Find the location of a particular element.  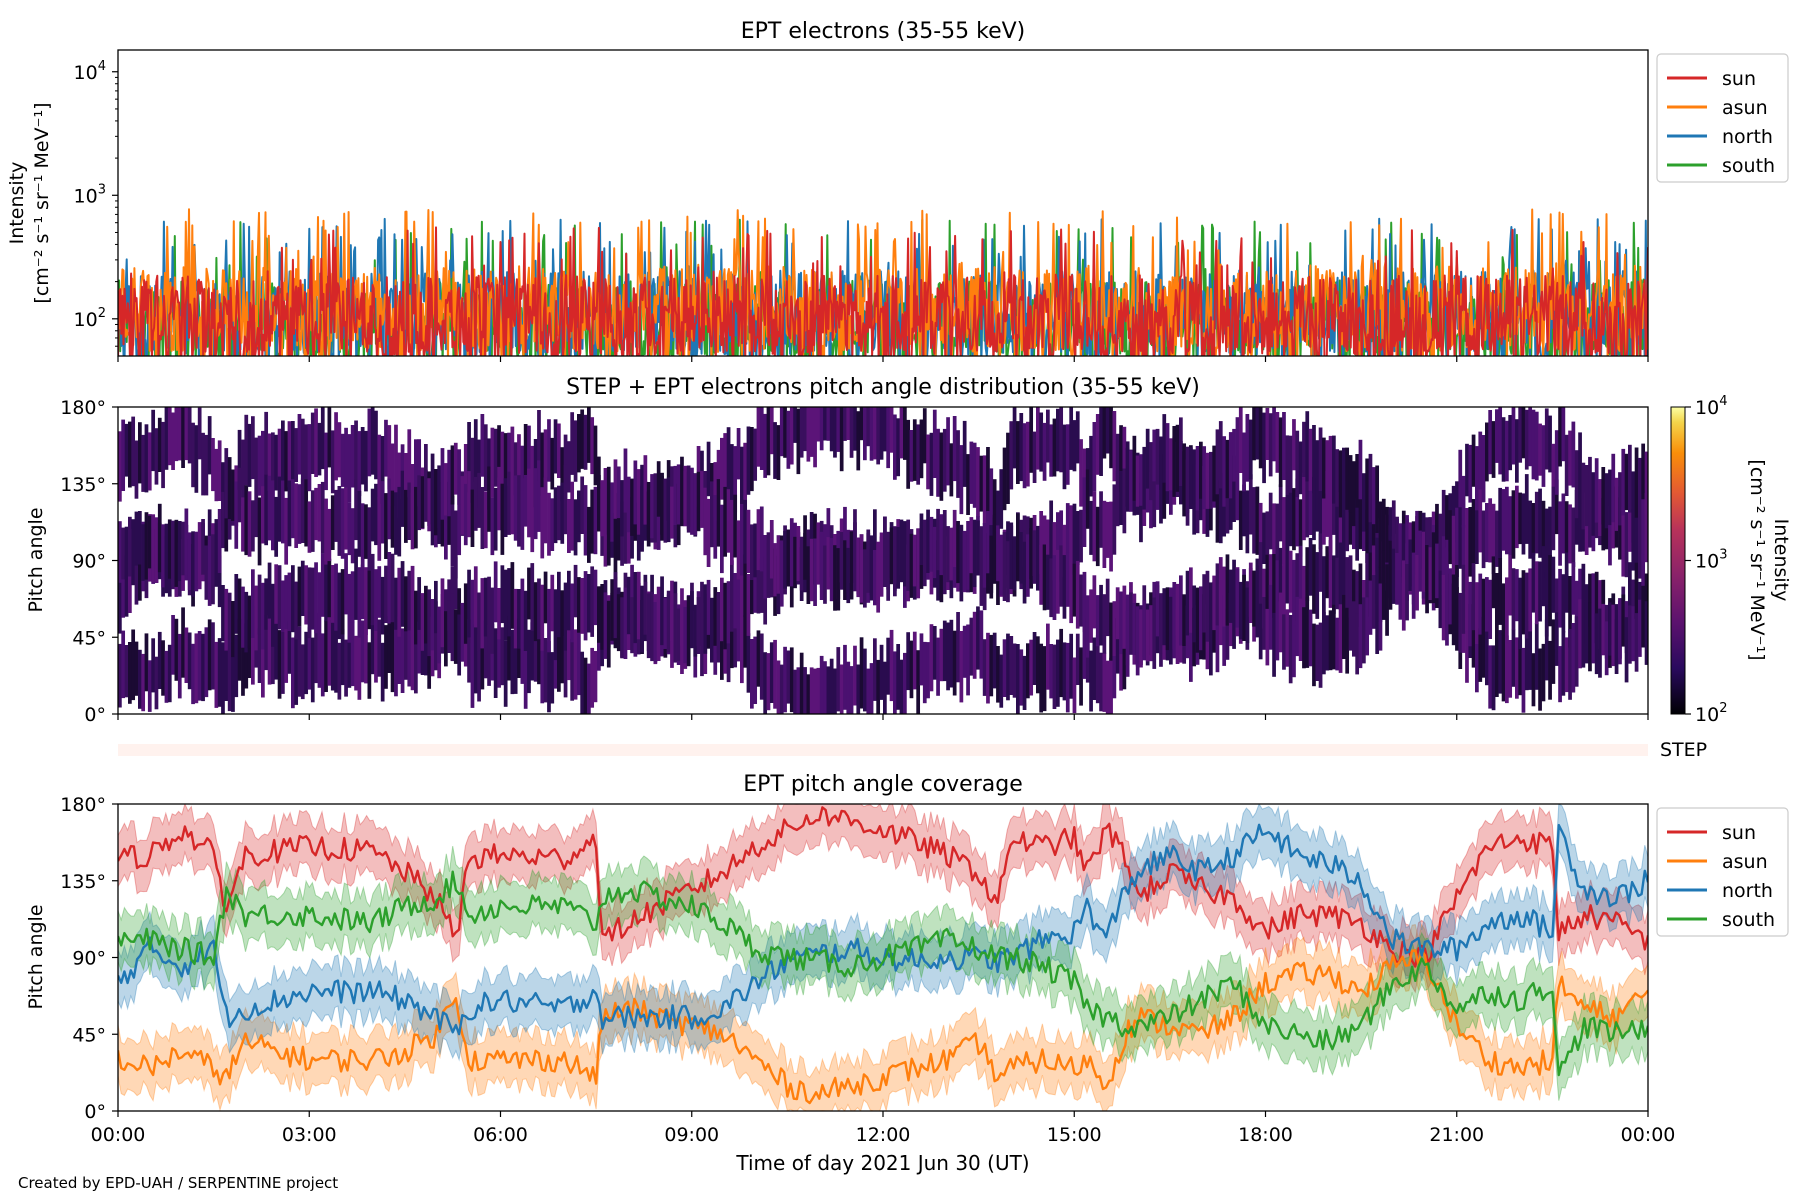

legend-label-asun: asun is located at coordinates (1745, 108).